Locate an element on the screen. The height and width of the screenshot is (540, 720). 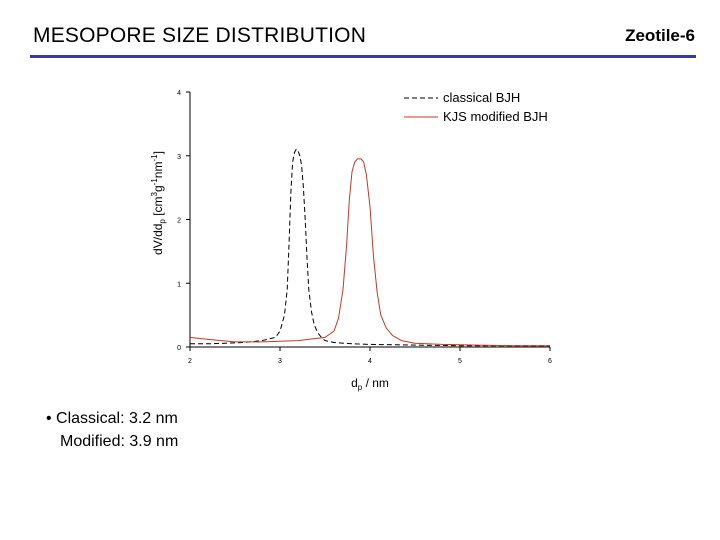
note-classical: • Classical: 3.2 nm is located at coordinates (112, 418).